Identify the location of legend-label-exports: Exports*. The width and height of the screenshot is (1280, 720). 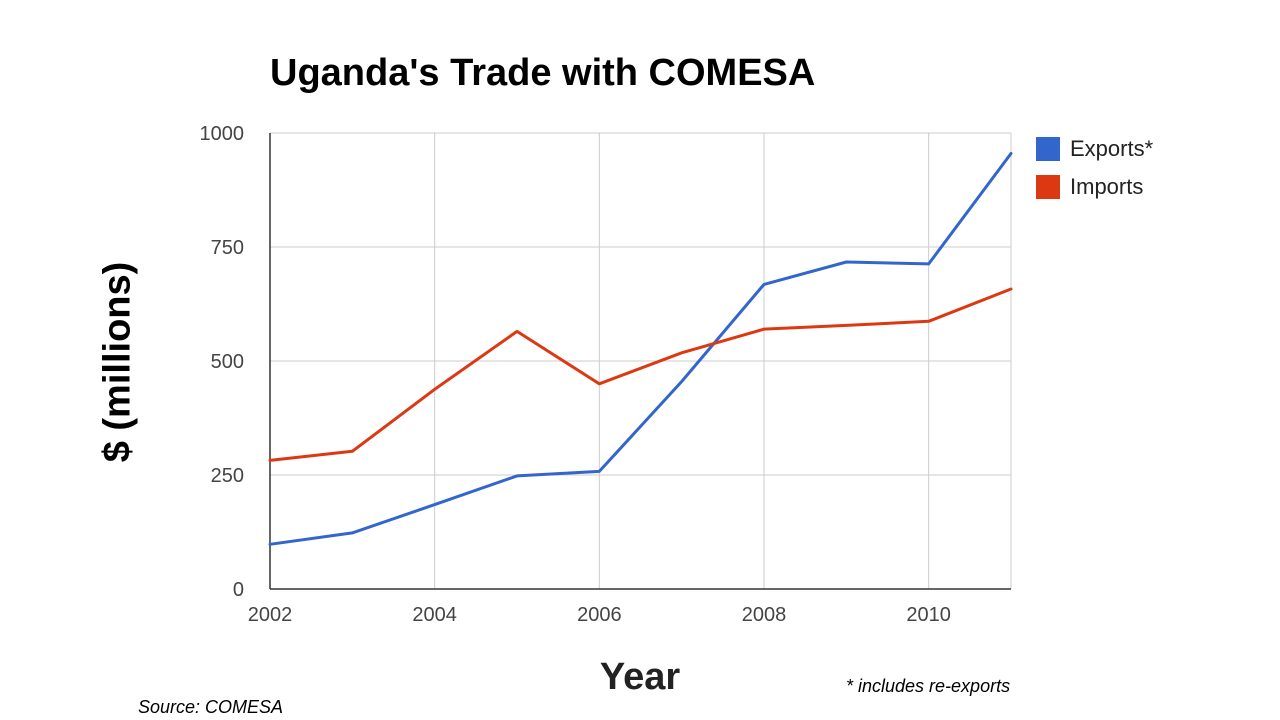
(1112, 148).